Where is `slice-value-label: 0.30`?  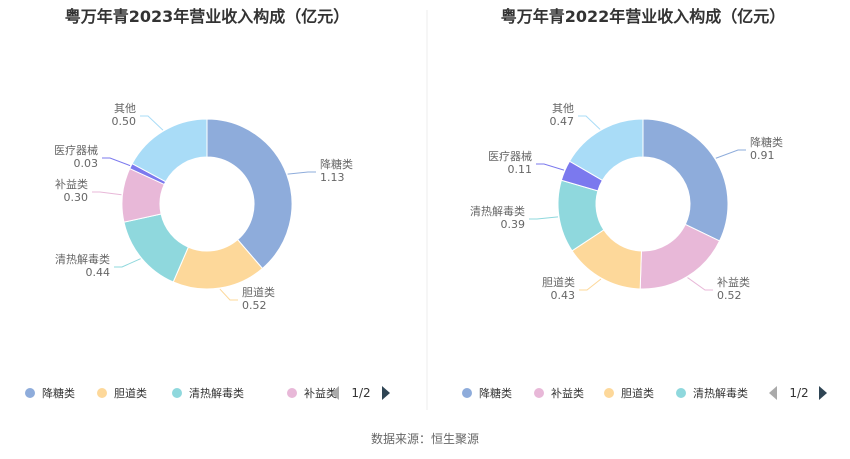
slice-value-label: 0.30 is located at coordinates (76, 197).